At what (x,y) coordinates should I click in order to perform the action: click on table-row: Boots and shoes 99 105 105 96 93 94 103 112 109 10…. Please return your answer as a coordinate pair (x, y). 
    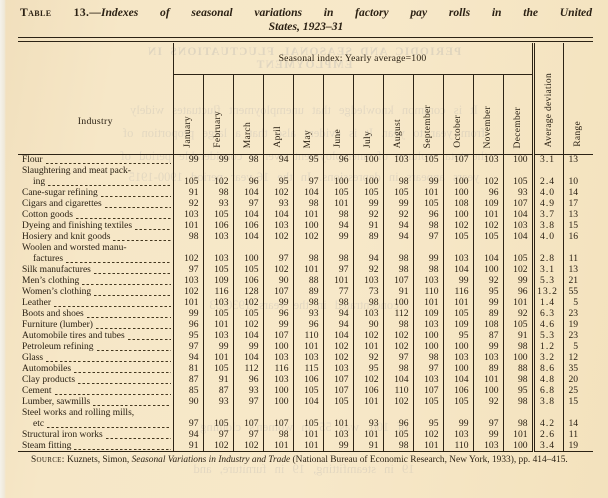
    Looking at the image, I should click on (306, 314).